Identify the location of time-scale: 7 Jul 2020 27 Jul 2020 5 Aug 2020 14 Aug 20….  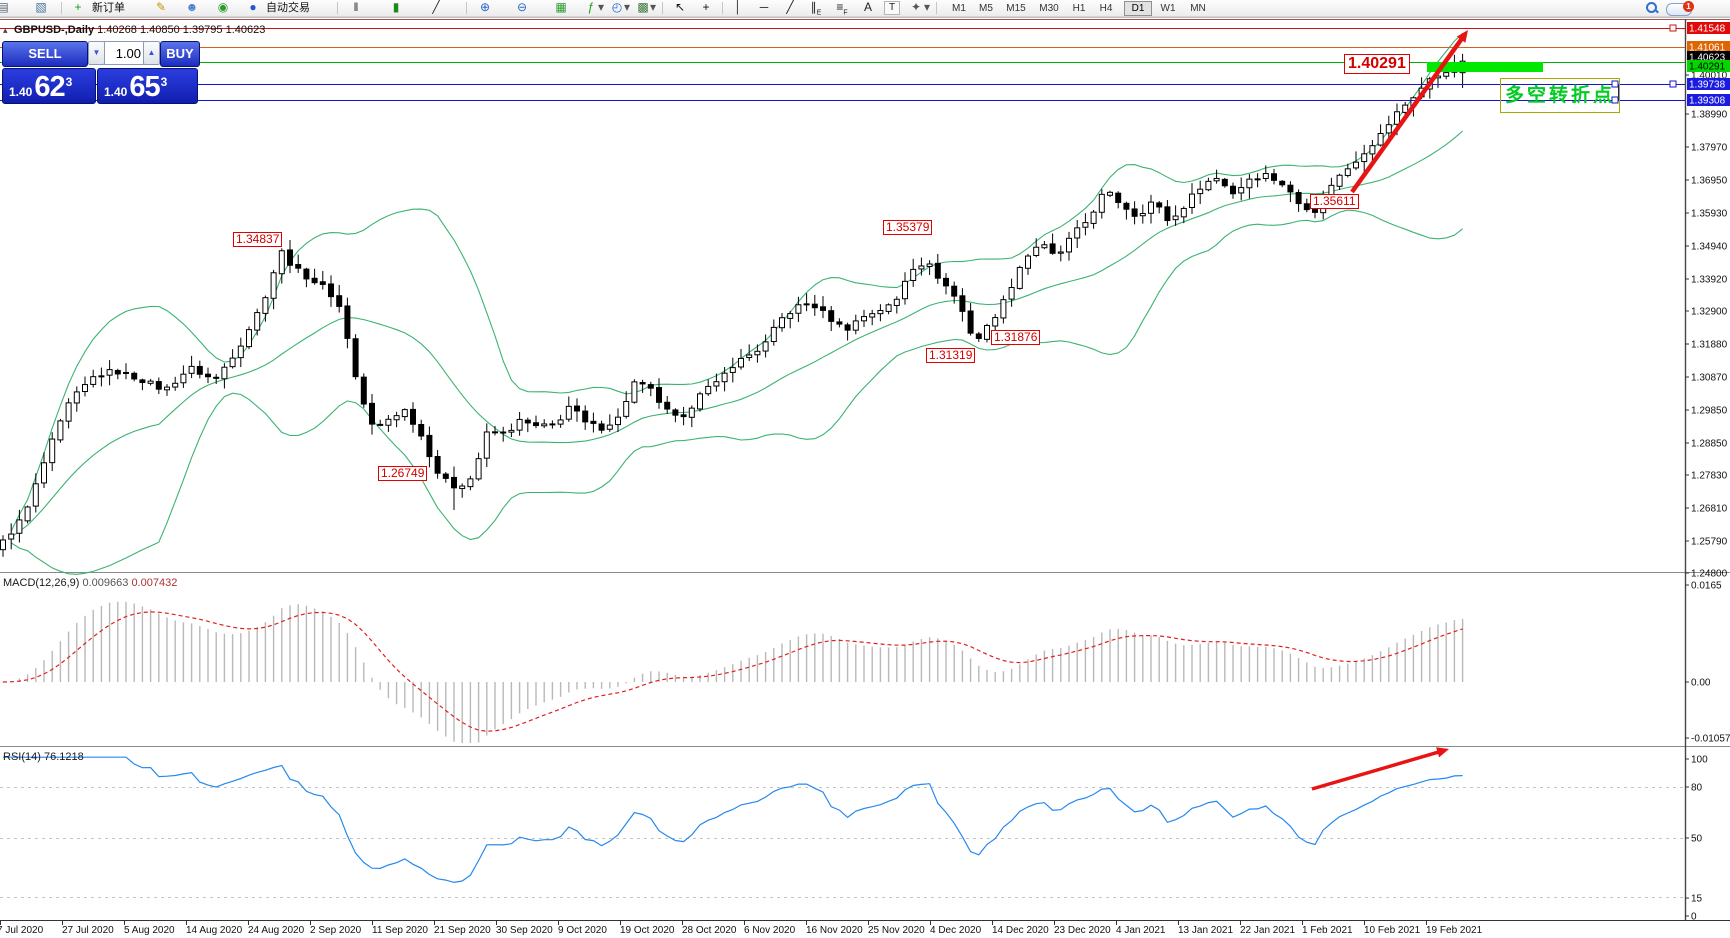
(741, 928).